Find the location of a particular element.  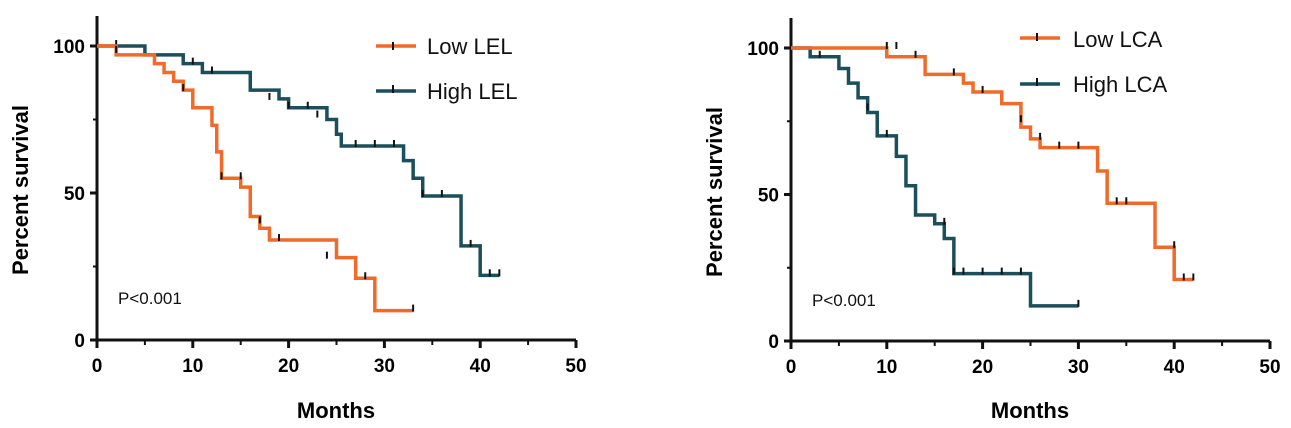

legend-item-high-lca: High LCA is located at coordinates (1093, 84).